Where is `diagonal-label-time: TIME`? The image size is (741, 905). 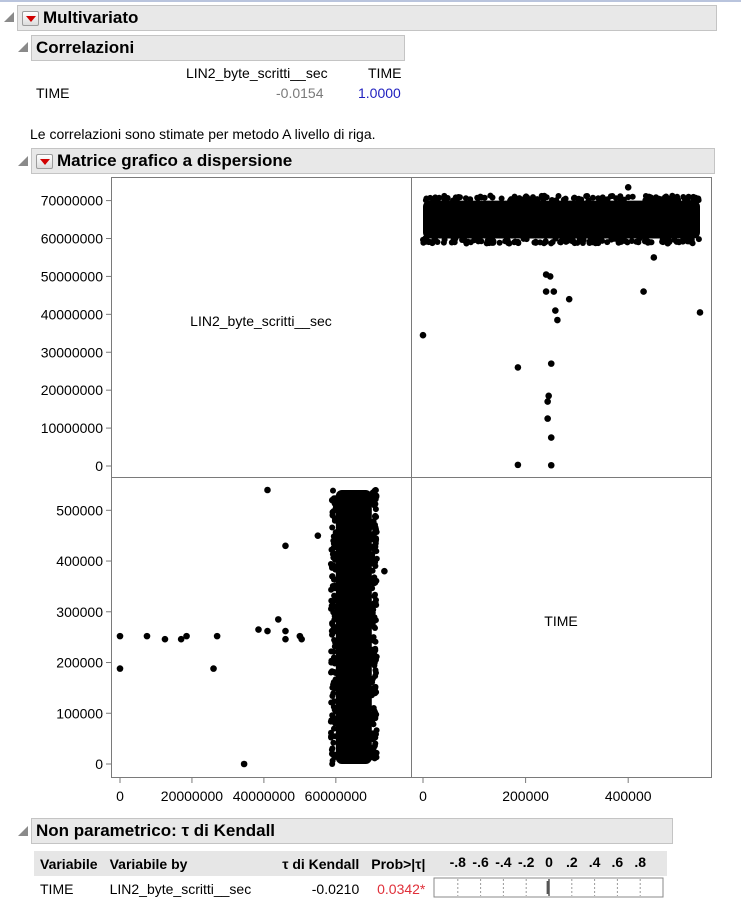 diagonal-label-time: TIME is located at coordinates (560, 621).